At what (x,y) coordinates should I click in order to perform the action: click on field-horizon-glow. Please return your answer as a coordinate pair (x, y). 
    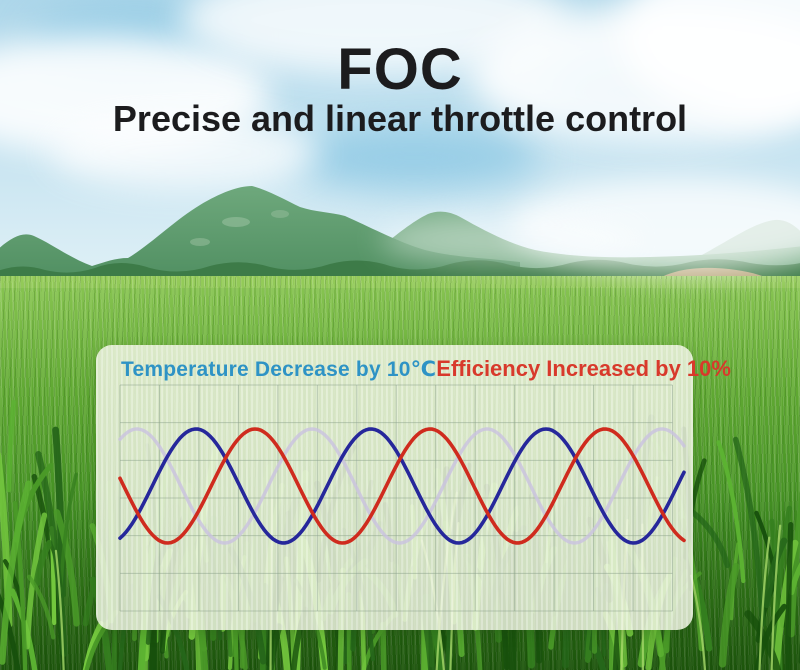
    Looking at the image, I should click on (400, 282).